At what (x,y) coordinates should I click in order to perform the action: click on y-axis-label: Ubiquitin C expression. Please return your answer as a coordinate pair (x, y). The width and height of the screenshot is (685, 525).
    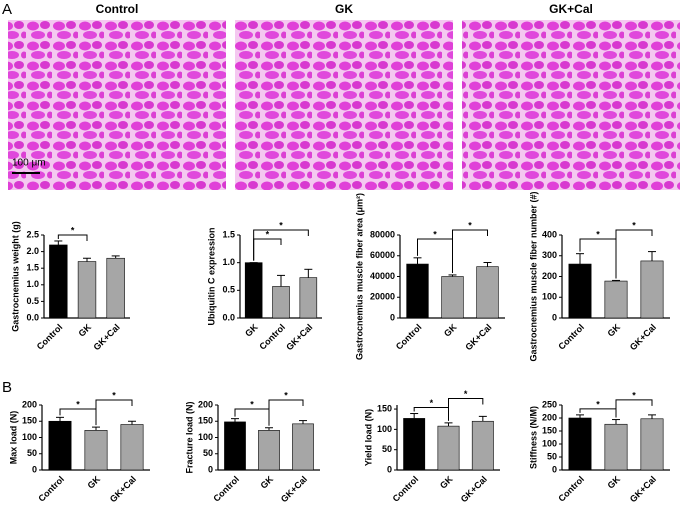
    Looking at the image, I should click on (211, 276).